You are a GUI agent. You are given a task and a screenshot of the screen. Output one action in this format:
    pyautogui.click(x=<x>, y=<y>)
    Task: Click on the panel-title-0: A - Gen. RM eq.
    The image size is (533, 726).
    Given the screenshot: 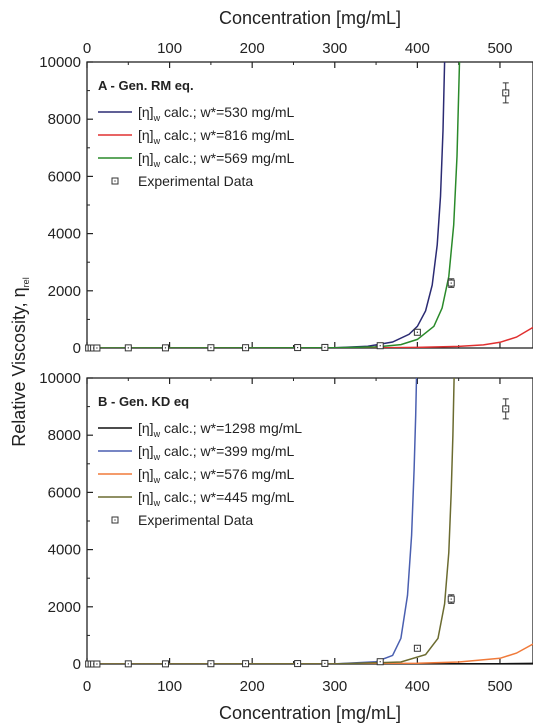 What is the action you would take?
    pyautogui.click(x=146, y=85)
    